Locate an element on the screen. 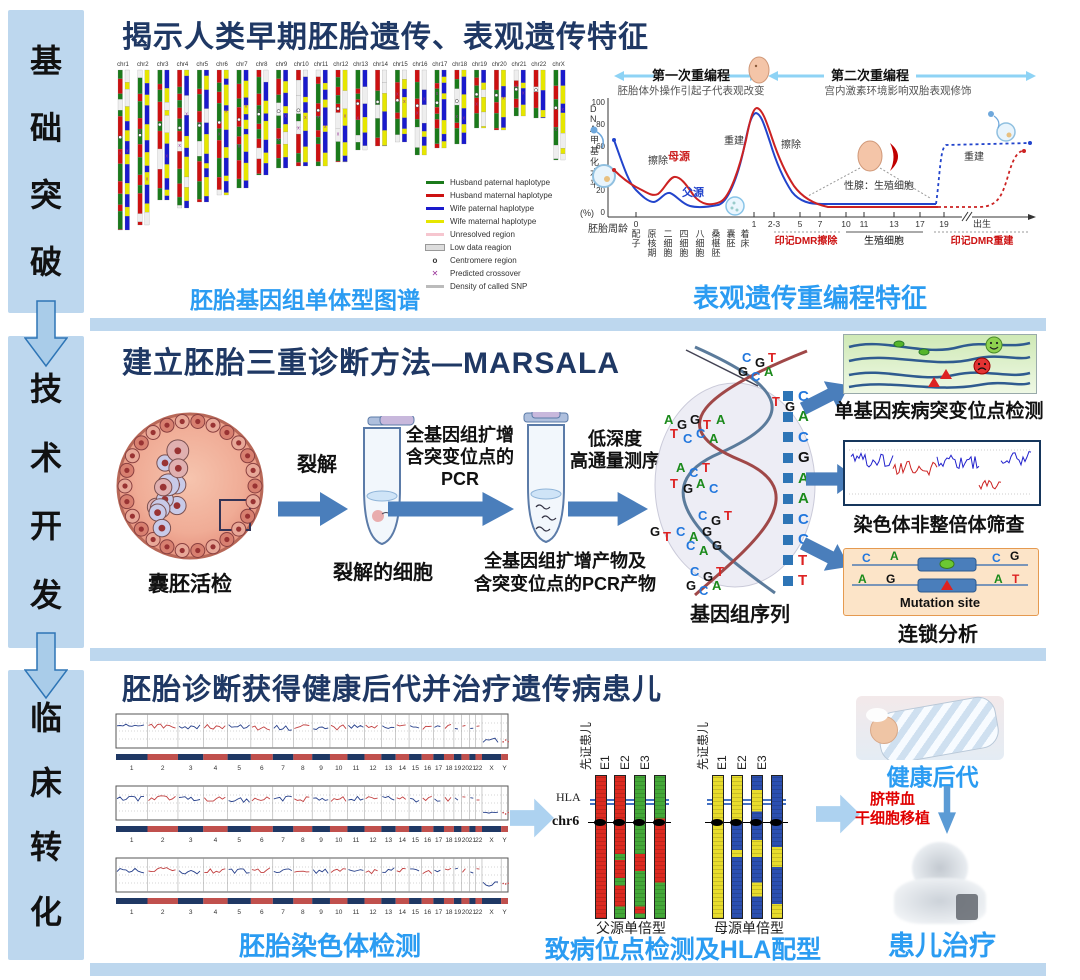 This screenshot has width=1080, height=980. maternal-caption: 母源单倍型 is located at coordinates (749, 929).